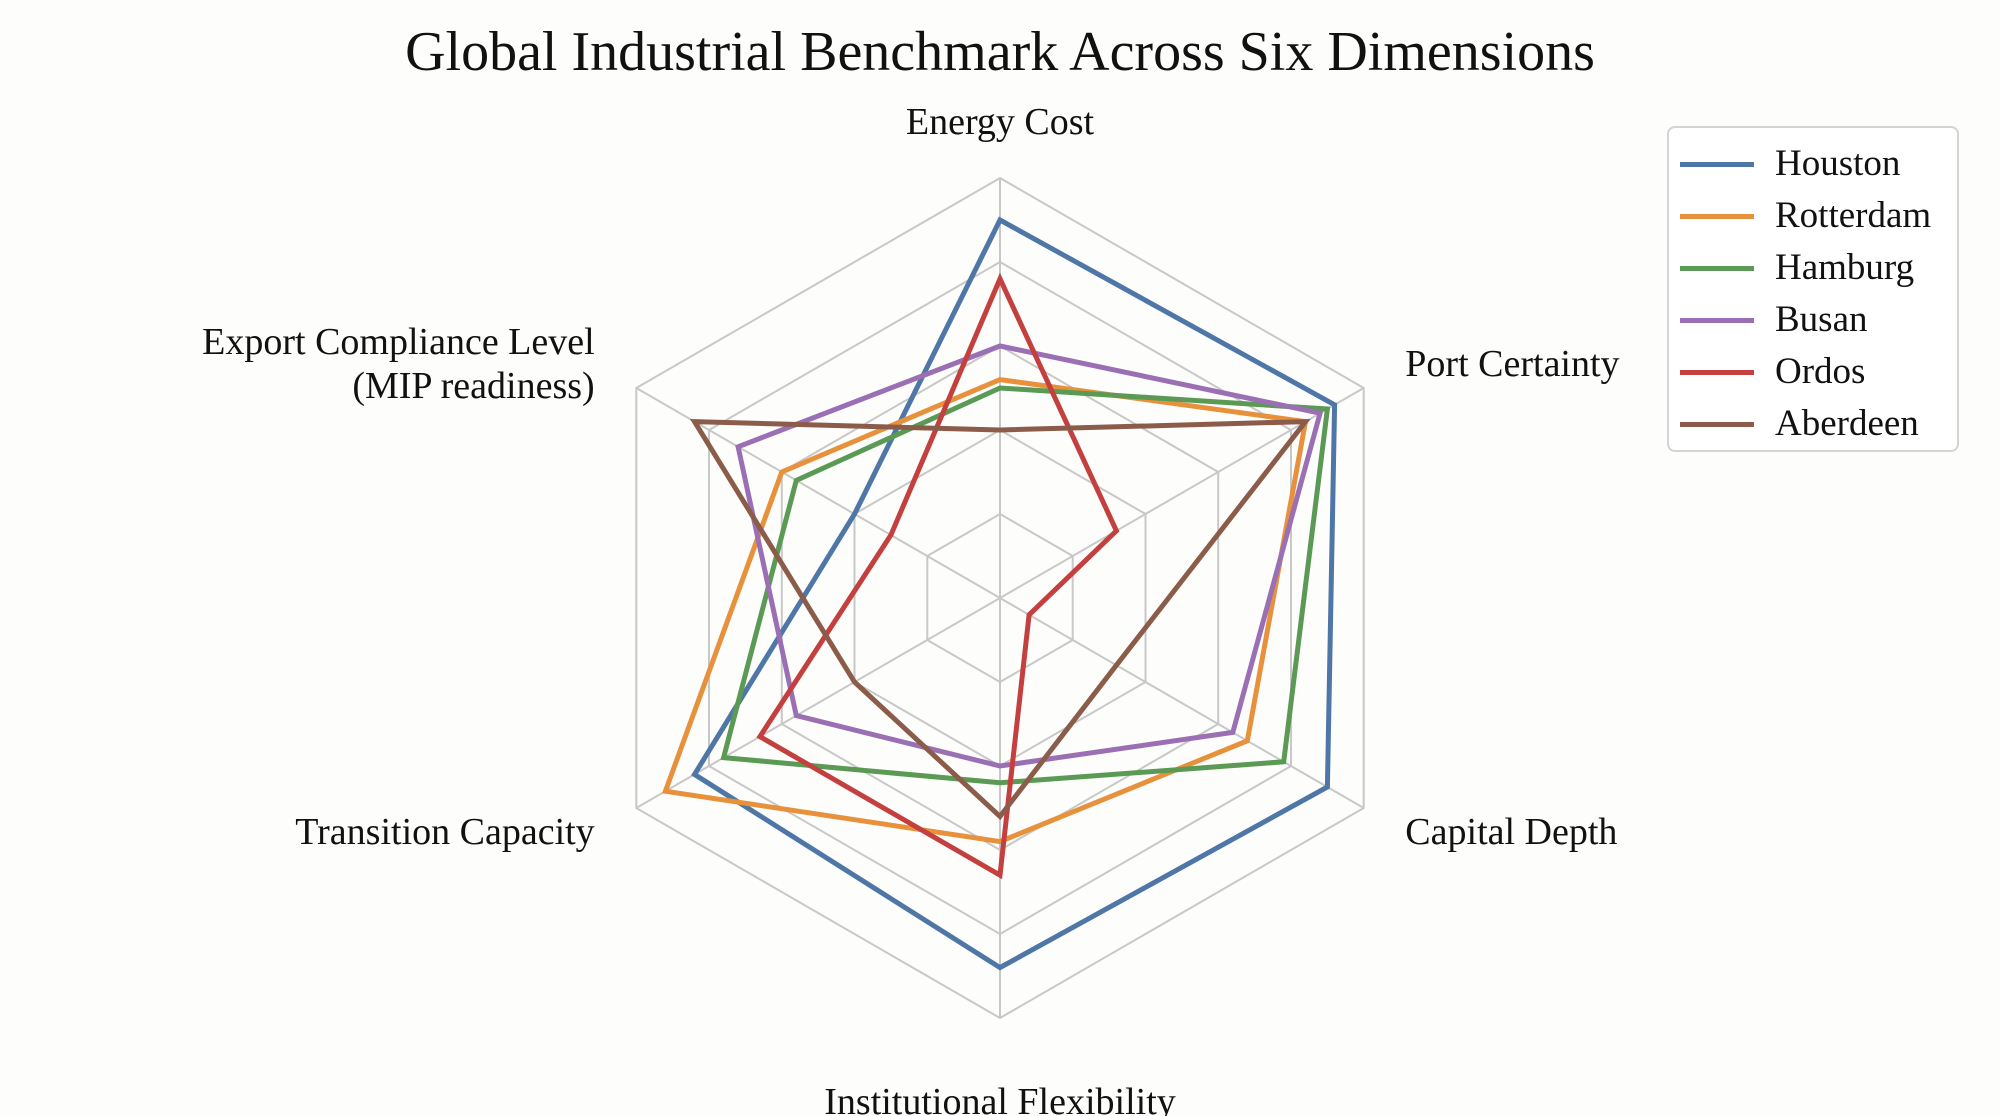 The height and width of the screenshot is (1116, 2000). I want to click on legend-label: Ordos, so click(1820, 371).